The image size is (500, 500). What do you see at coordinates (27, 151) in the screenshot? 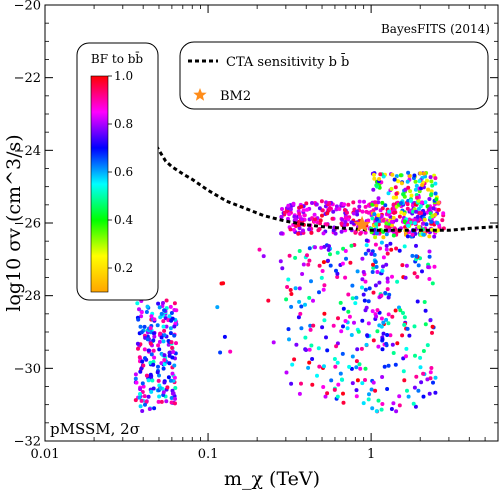
I see `y-tick-label: −24` at bounding box center [27, 151].